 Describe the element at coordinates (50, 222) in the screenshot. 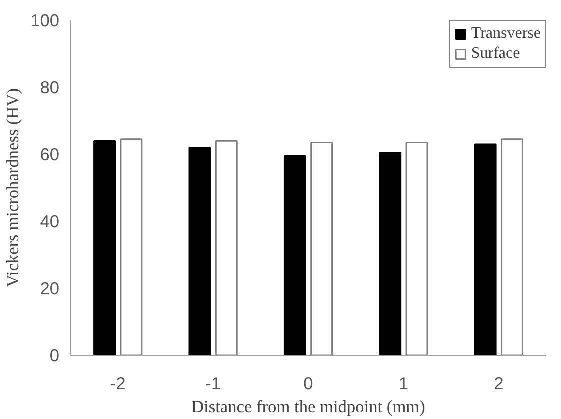

I see `y-tick-label: 40` at that location.